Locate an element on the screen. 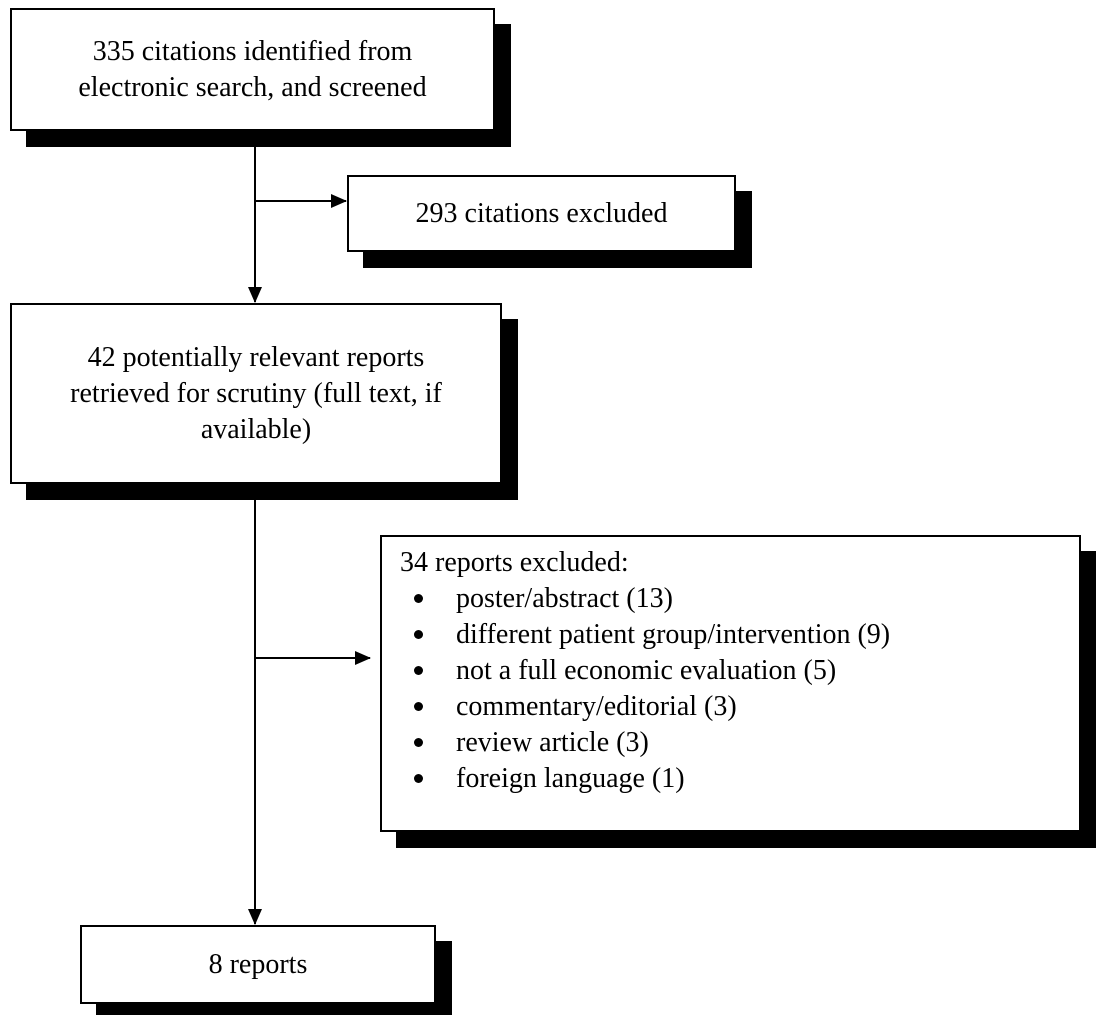 The width and height of the screenshot is (1096, 1015). exclusion-reason-text: not a full economic evaluation (5) is located at coordinates (646, 670).